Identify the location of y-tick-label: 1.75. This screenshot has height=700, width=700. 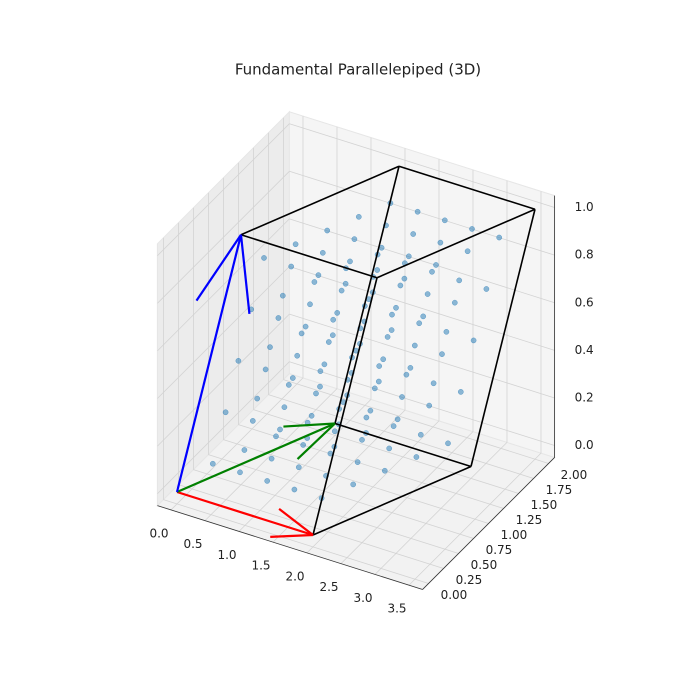
(559, 490).